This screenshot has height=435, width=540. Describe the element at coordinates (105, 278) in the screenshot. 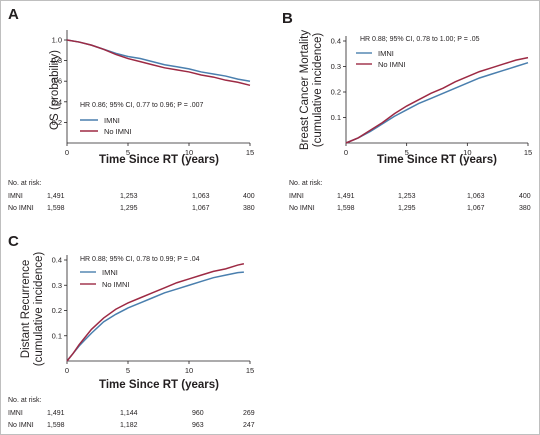

I see `legend-c: IMNI No IMNI` at that location.